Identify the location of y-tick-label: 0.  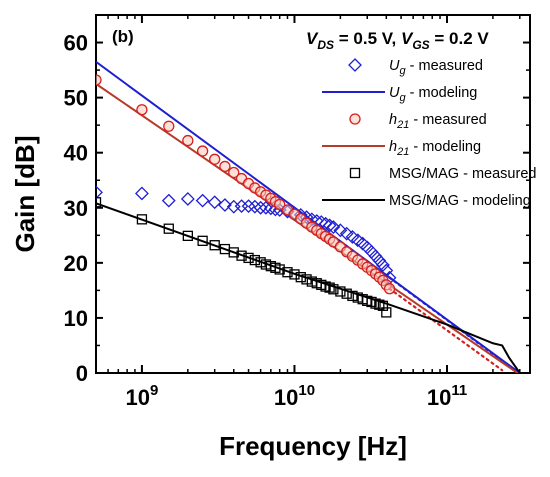
(82, 373).